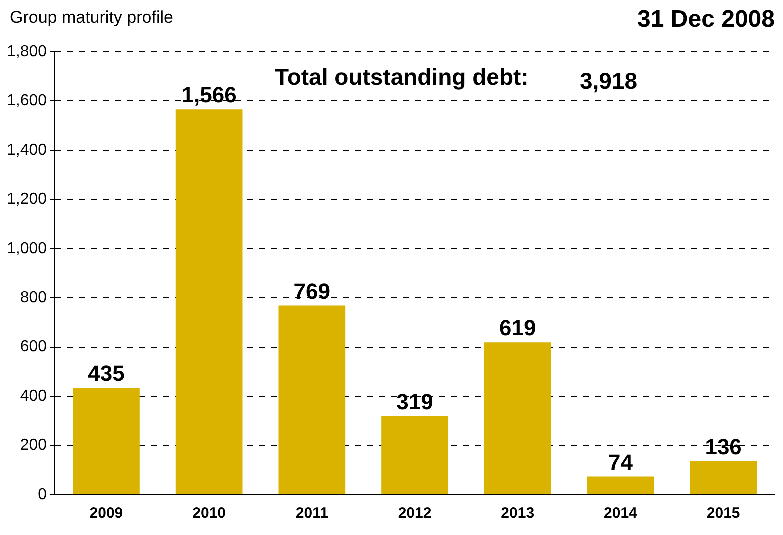 The width and height of the screenshot is (783, 535). What do you see at coordinates (34, 347) in the screenshot?
I see `y-tick-label: 600` at bounding box center [34, 347].